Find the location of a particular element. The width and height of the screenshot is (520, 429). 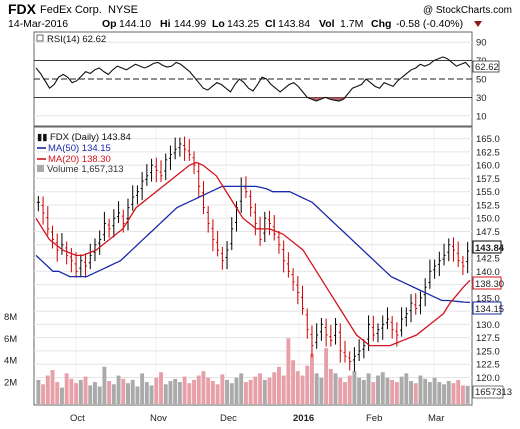

price-current-tag: 143.84 is located at coordinates (488, 247).